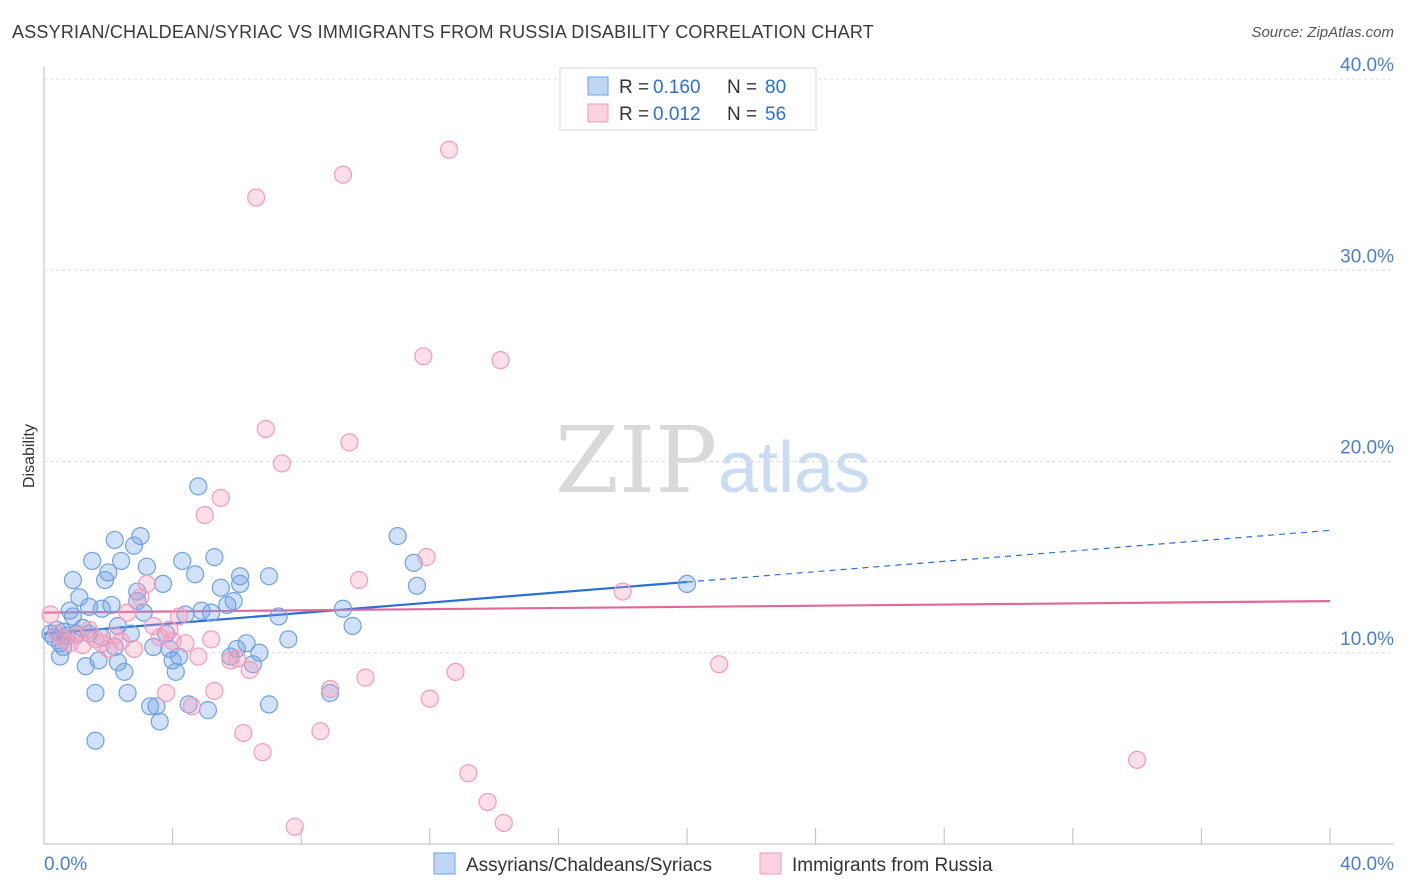 The width and height of the screenshot is (1406, 892). I want to click on stats-legend-box, so click(688, 99).